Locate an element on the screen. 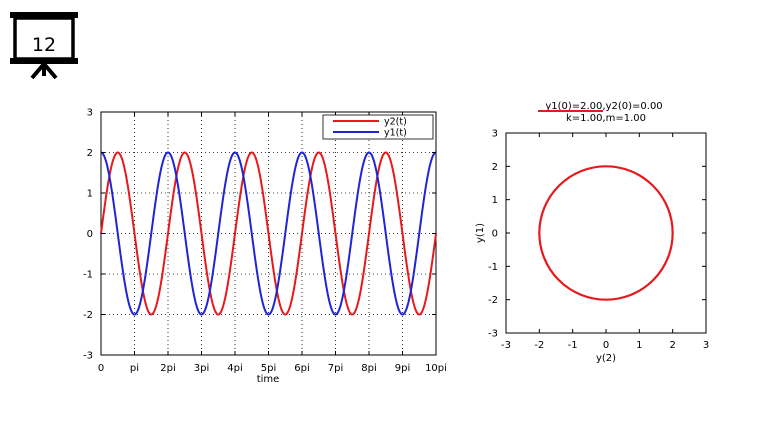 The width and height of the screenshot is (759, 426). y-tick-label: 3 is located at coordinates (90, 113).